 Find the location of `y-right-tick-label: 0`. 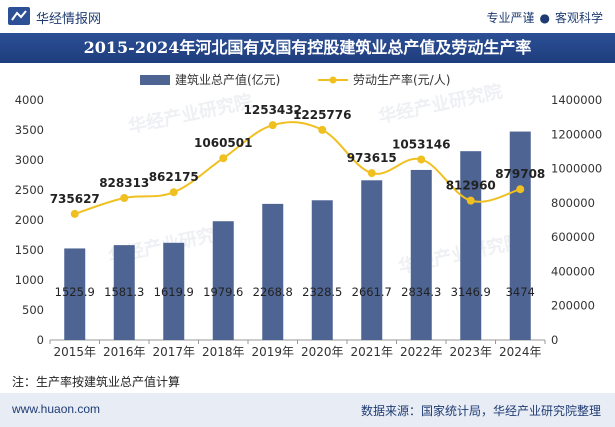

y-right-tick-label: 0 is located at coordinates (554, 340).